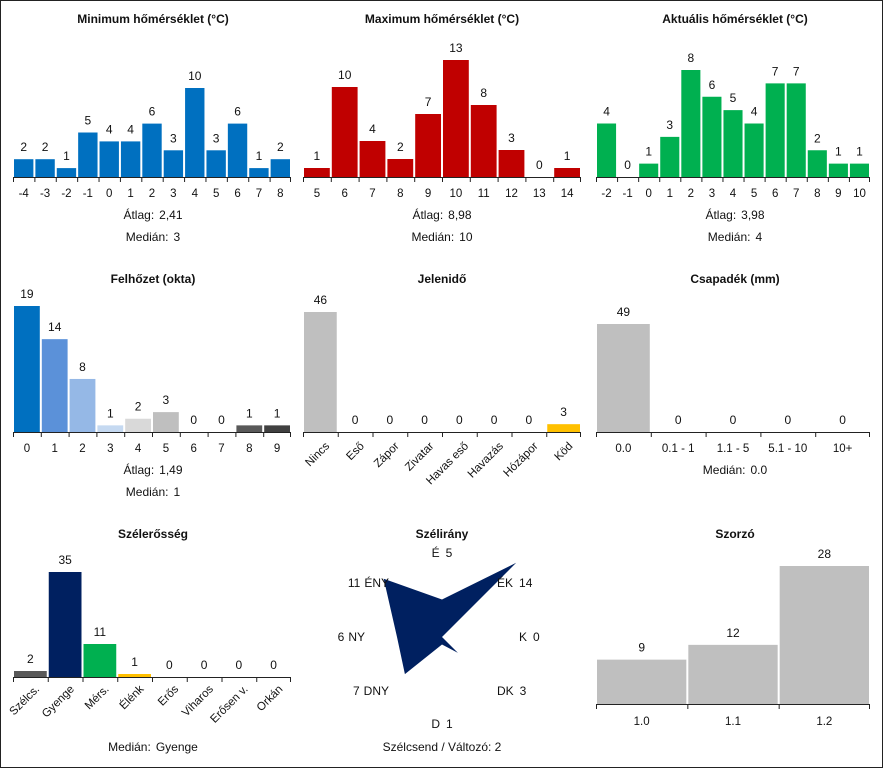 This screenshot has width=883, height=768. What do you see at coordinates (428, 194) in the screenshot?
I see `max-temp-category-label: 9` at bounding box center [428, 194].